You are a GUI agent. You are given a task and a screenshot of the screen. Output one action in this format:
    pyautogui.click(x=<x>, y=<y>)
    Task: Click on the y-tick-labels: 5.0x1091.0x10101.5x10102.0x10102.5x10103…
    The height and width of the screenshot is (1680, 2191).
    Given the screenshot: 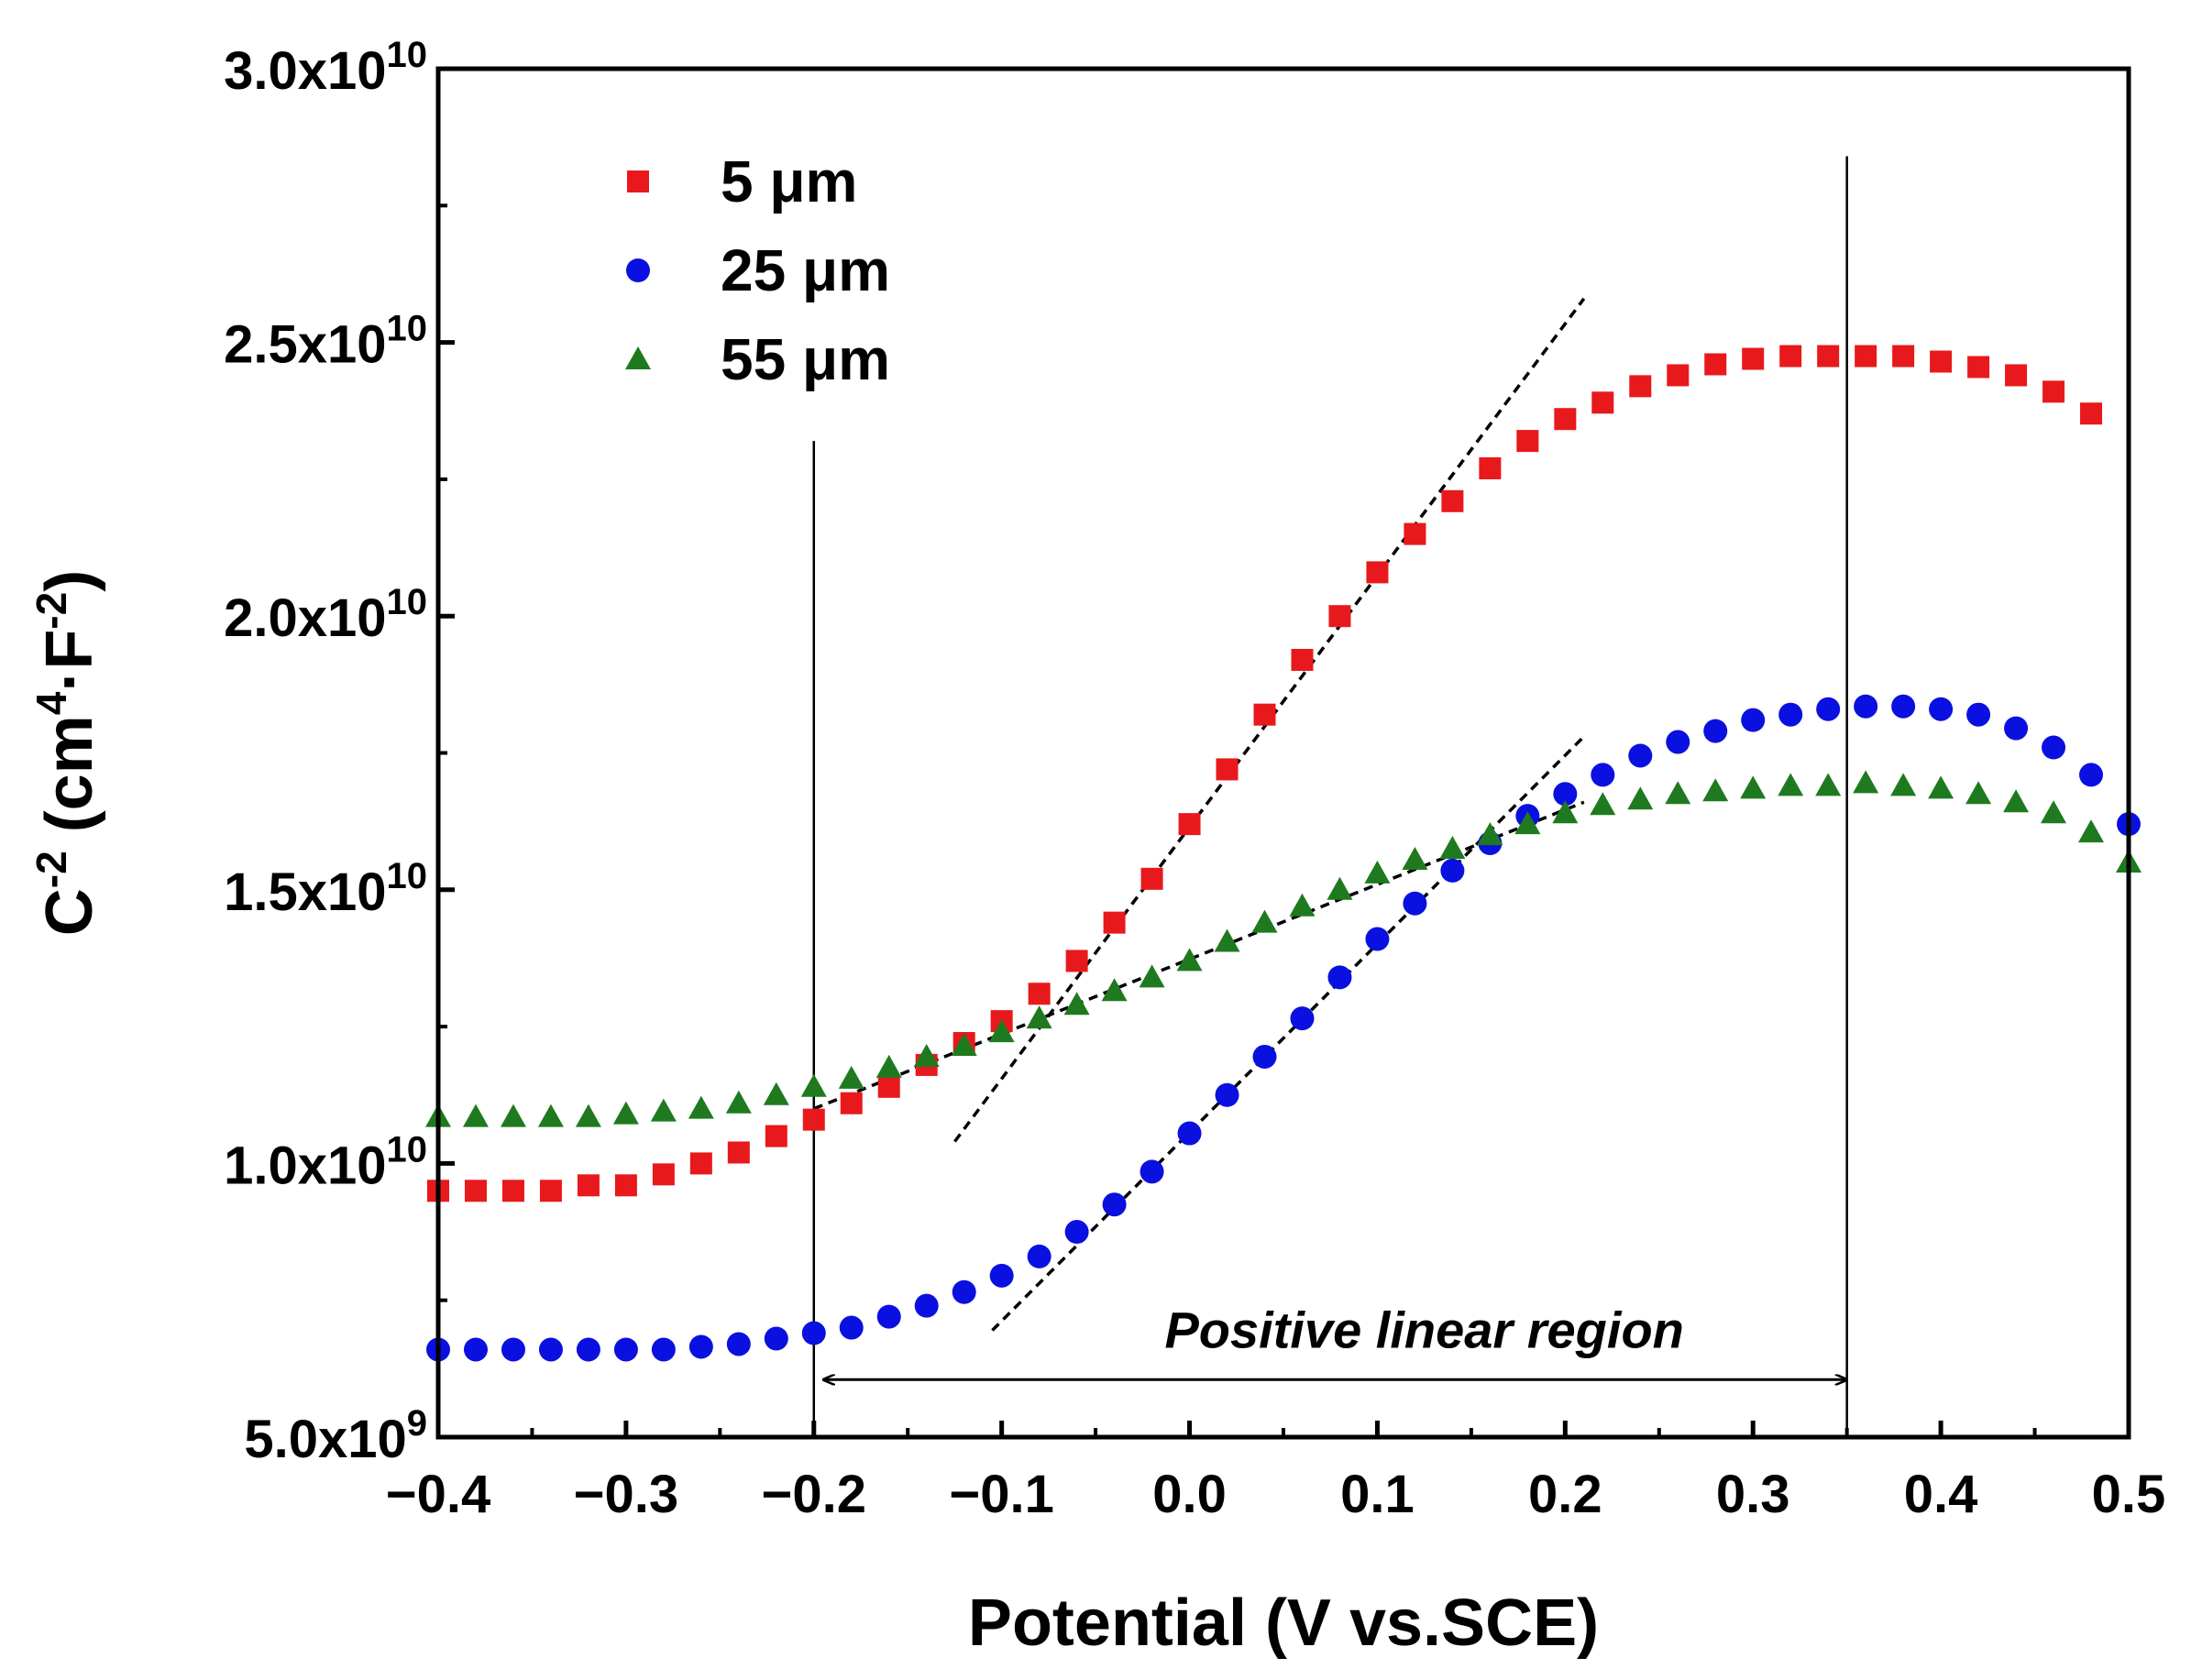 What is the action you would take?
    pyautogui.click(x=325, y=752)
    